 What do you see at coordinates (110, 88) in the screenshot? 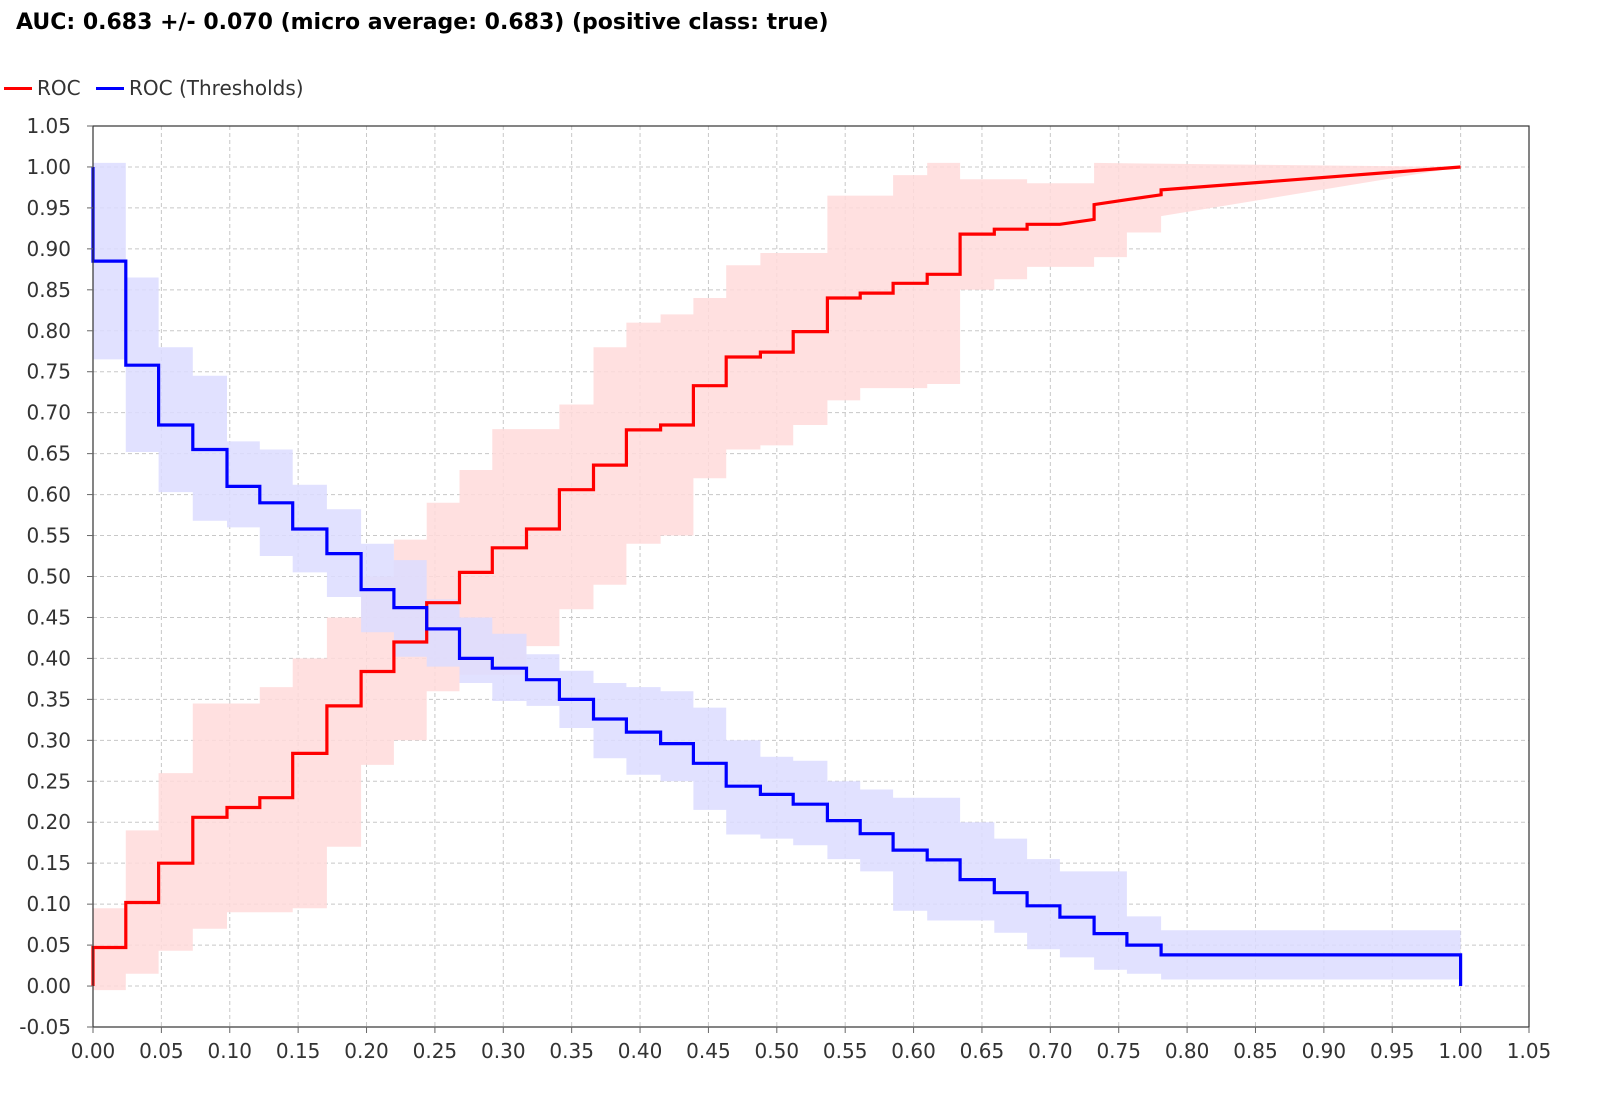
I see `legend-swatch-roc-thresholds` at bounding box center [110, 88].